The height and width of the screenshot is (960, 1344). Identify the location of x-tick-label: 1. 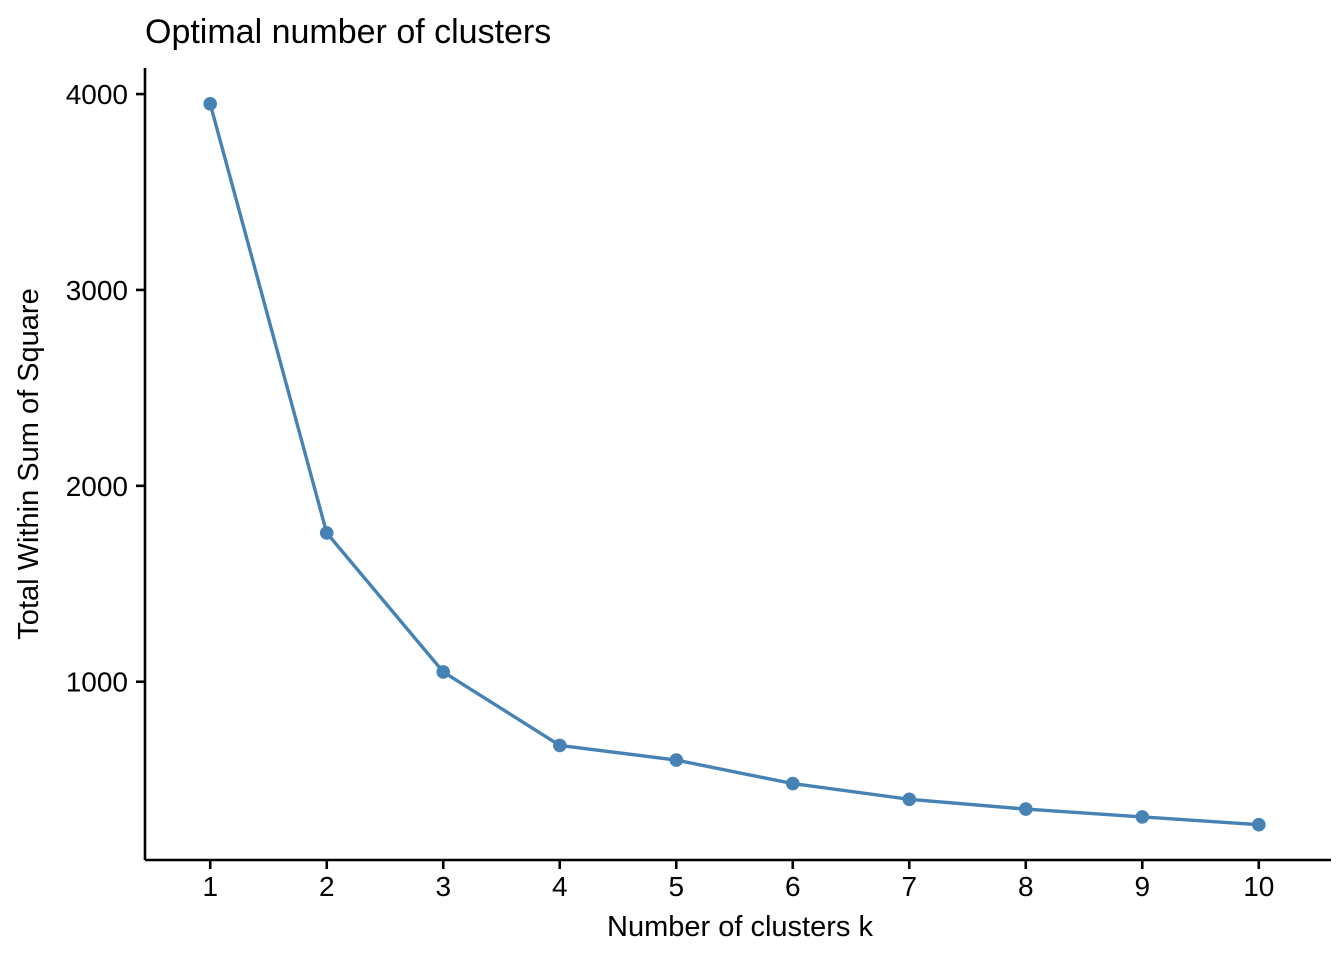
(210, 886).